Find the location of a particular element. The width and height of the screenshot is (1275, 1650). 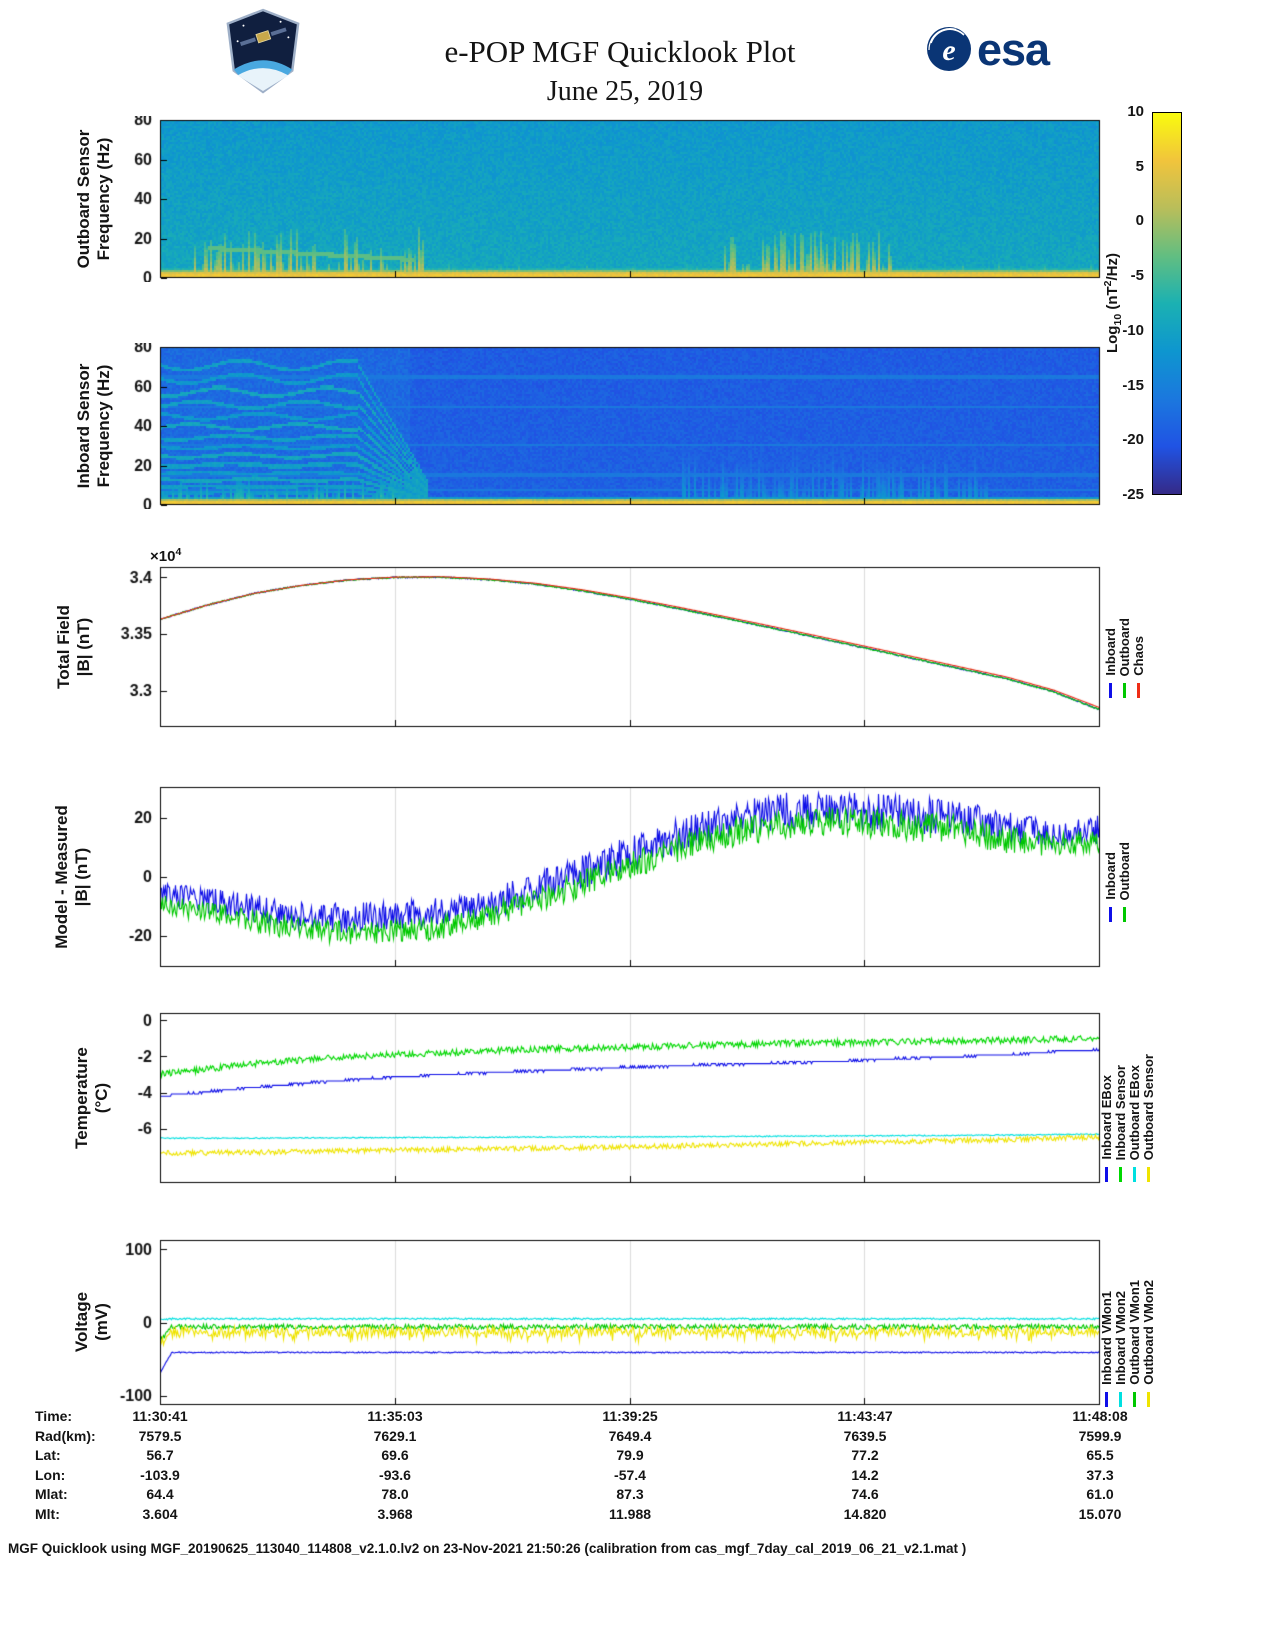

ephemeris-value: 14.820 is located at coordinates (865, 1513).